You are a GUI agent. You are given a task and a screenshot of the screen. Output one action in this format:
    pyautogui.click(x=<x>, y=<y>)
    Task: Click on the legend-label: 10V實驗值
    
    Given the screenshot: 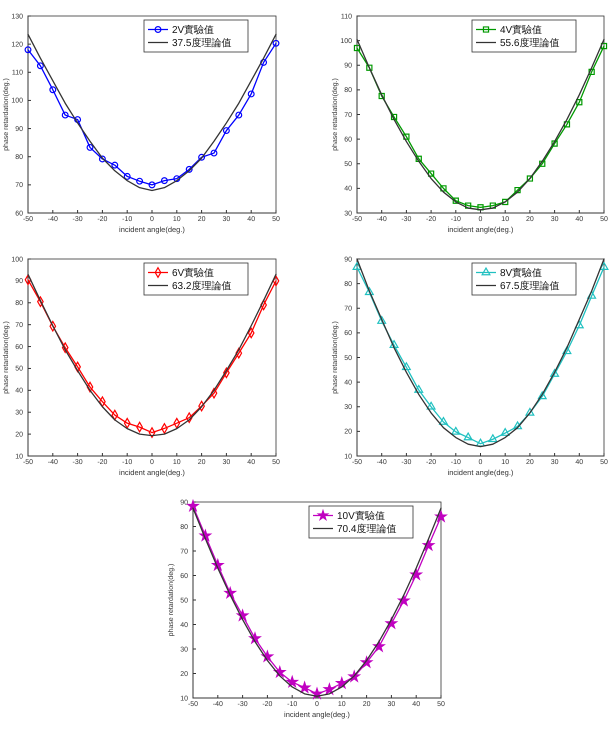 What is the action you would take?
    pyautogui.click(x=361, y=516)
    